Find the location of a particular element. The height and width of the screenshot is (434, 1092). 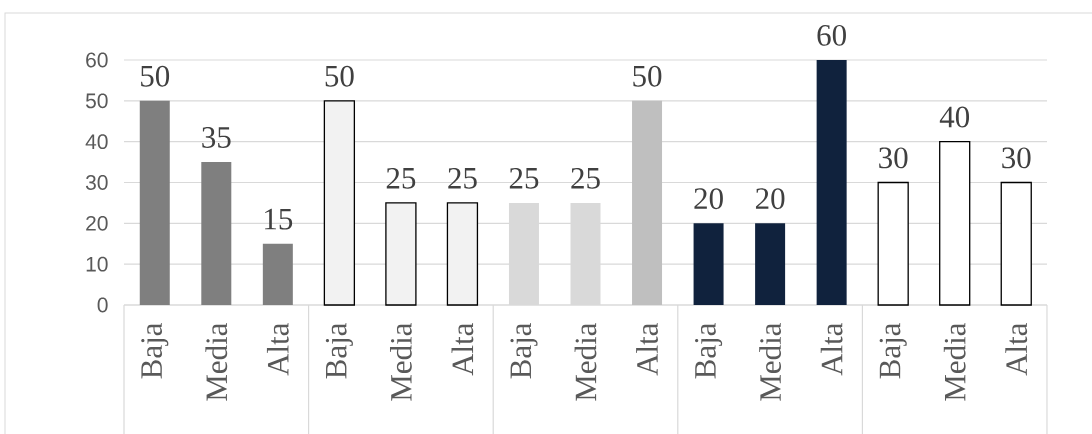

y-tick-label: 40 is located at coordinates (96, 142).